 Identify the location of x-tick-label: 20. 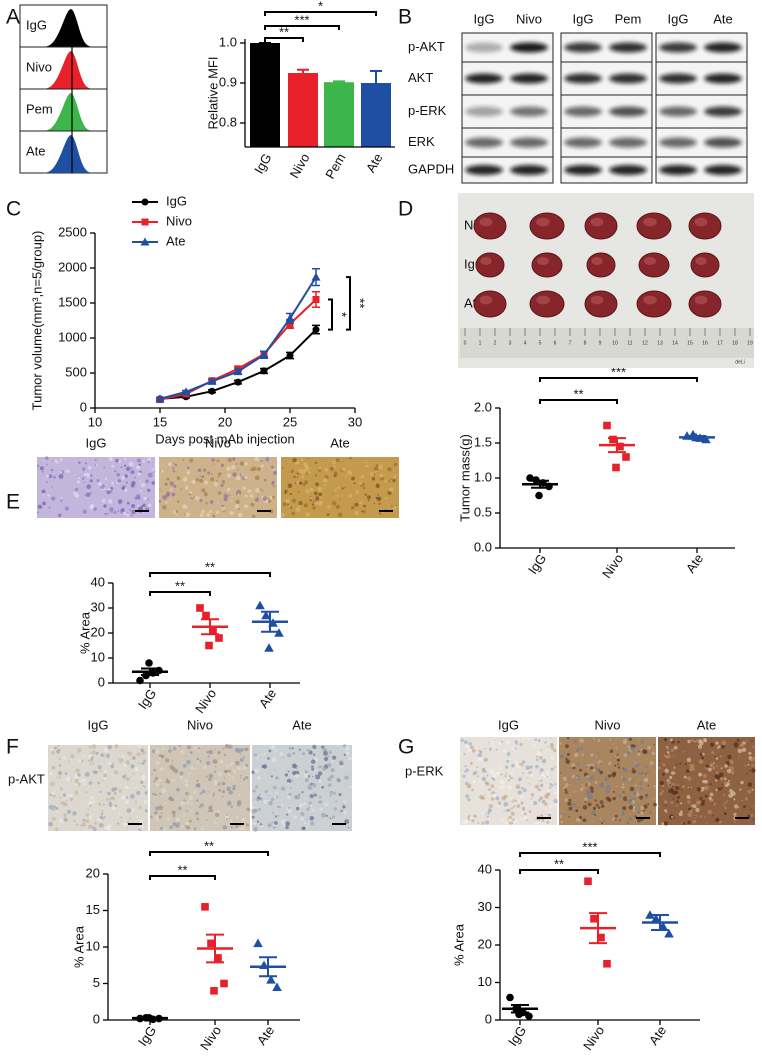
(225, 421).